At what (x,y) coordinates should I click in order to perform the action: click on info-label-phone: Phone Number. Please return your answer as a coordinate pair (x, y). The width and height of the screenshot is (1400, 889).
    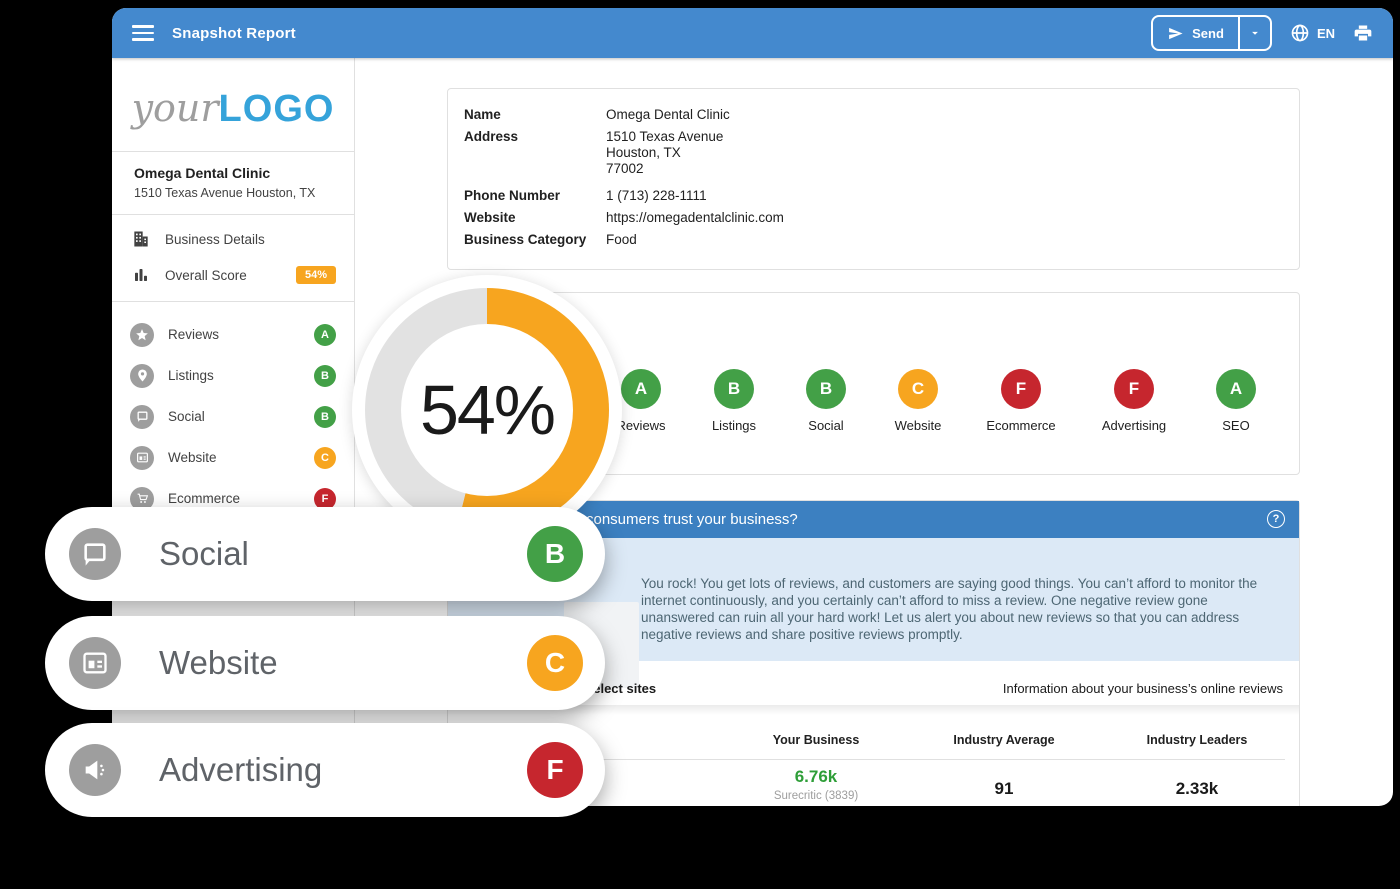
    Looking at the image, I should click on (512, 195).